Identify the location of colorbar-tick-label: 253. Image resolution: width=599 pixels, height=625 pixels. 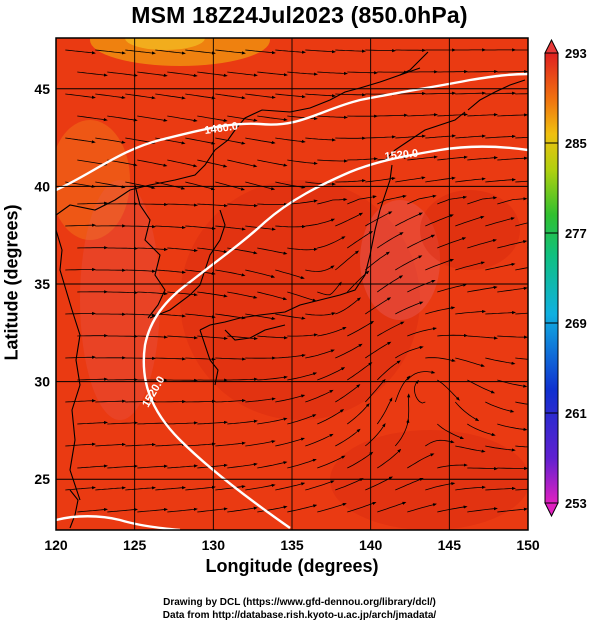
(576, 503).